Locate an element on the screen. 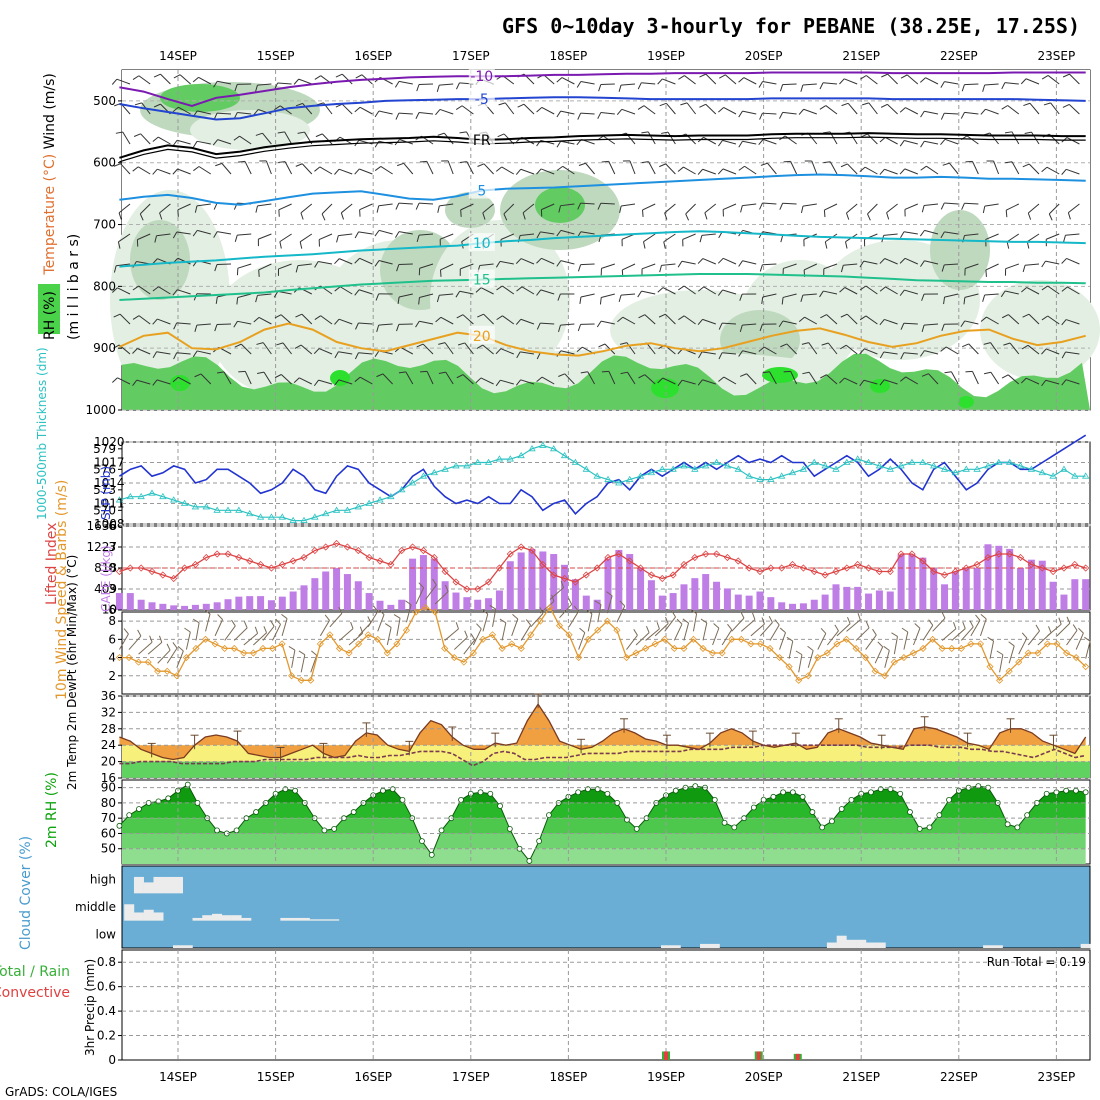  rh-shade is located at coordinates (960, 250).